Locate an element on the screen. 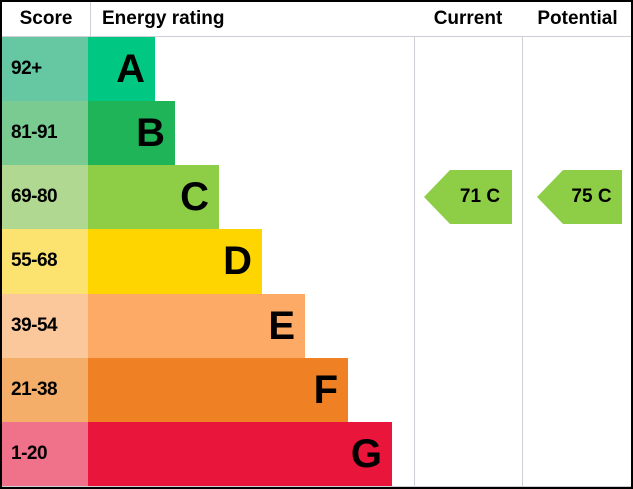 This screenshot has width=633, height=489. header-score-label: Score is located at coordinates (46, 19).